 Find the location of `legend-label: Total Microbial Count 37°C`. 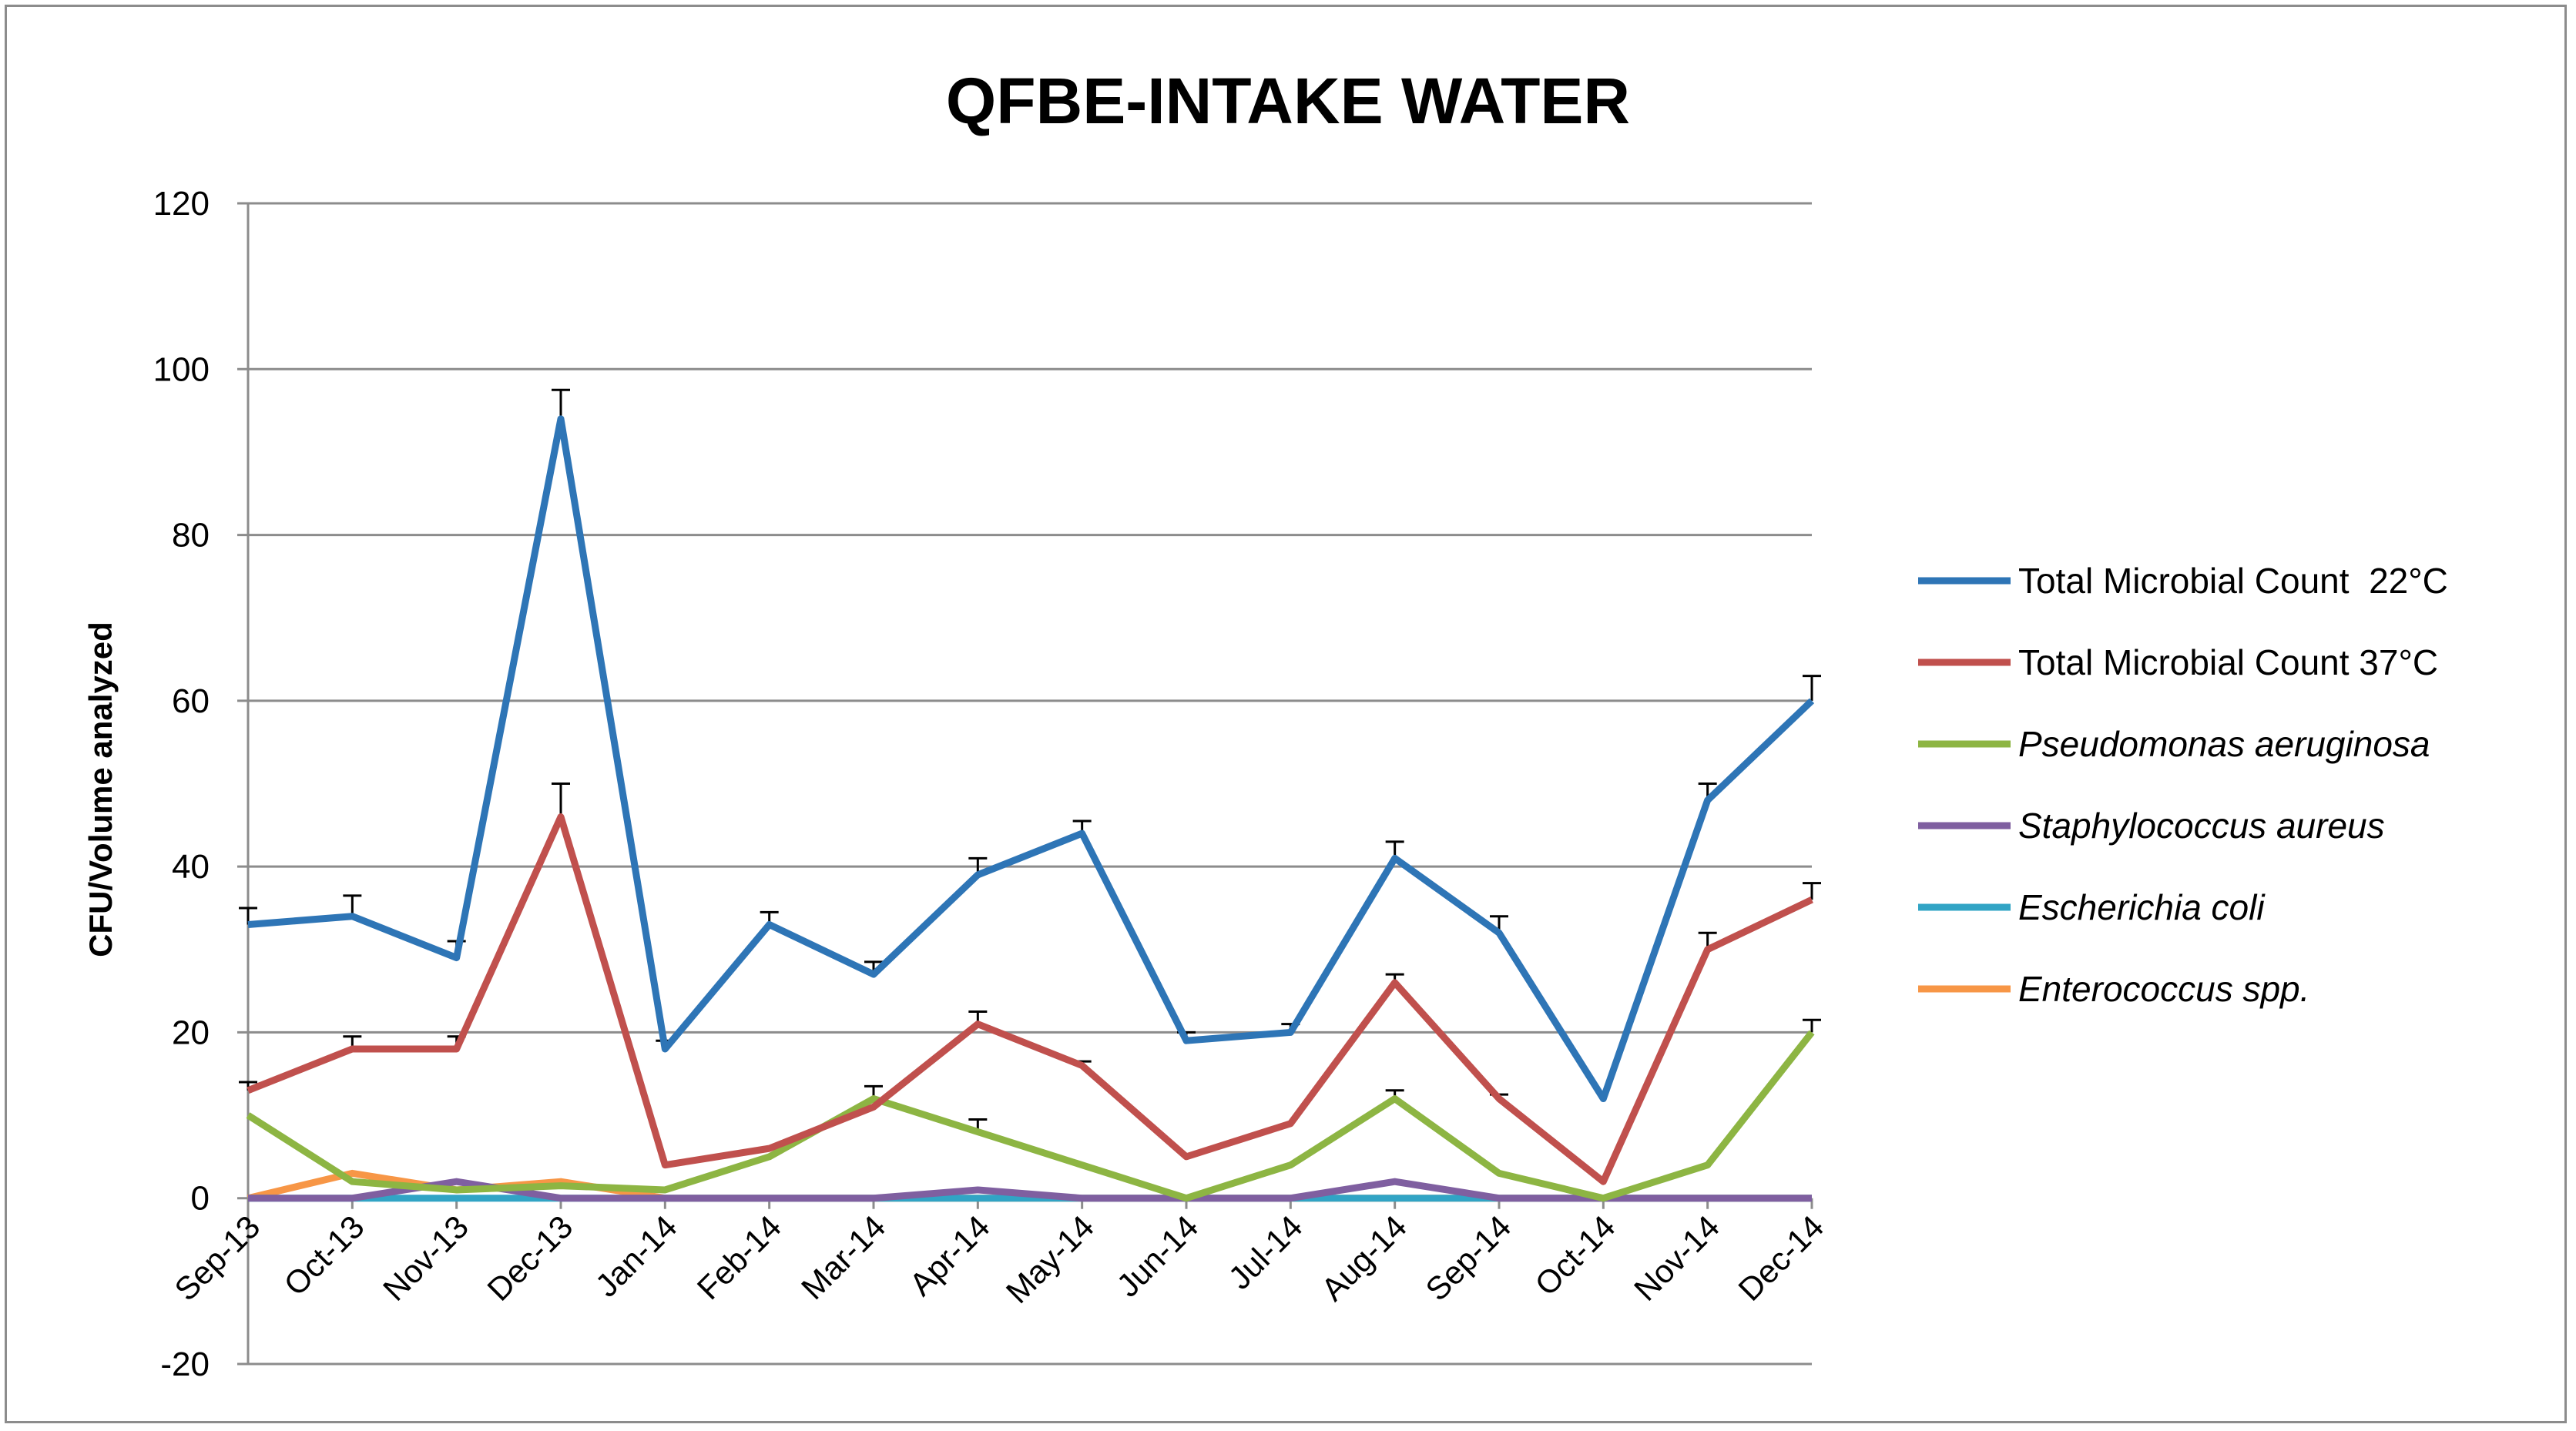

legend-label: Total Microbial Count 37°C is located at coordinates (2228, 662).